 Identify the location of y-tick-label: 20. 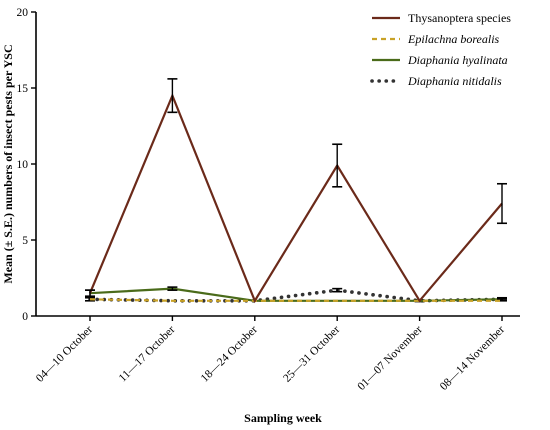
(23, 13).